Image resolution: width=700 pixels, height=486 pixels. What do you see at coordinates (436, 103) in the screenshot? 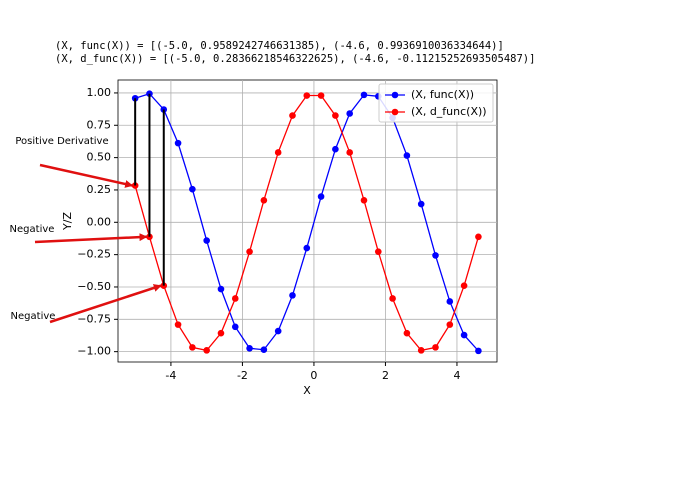
I see `legend-box` at bounding box center [436, 103].